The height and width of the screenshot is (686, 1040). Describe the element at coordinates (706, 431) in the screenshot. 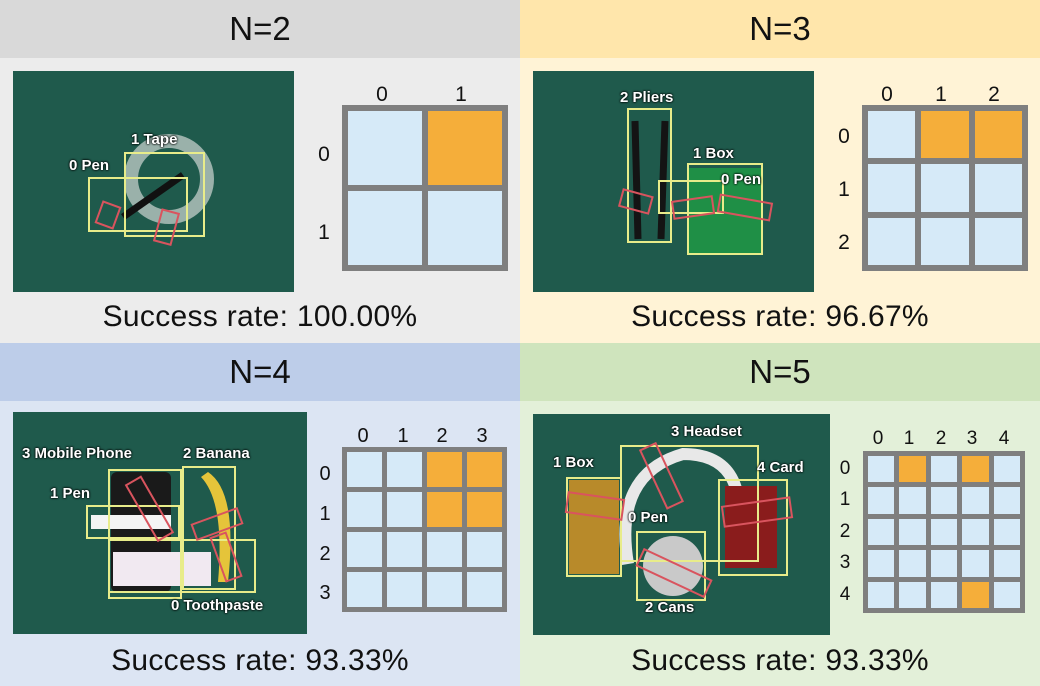

I see `object-label: 3 Headset` at that location.